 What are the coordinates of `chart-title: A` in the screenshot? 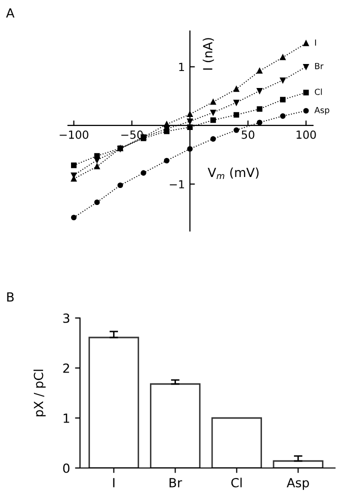 It's located at (10, 13).